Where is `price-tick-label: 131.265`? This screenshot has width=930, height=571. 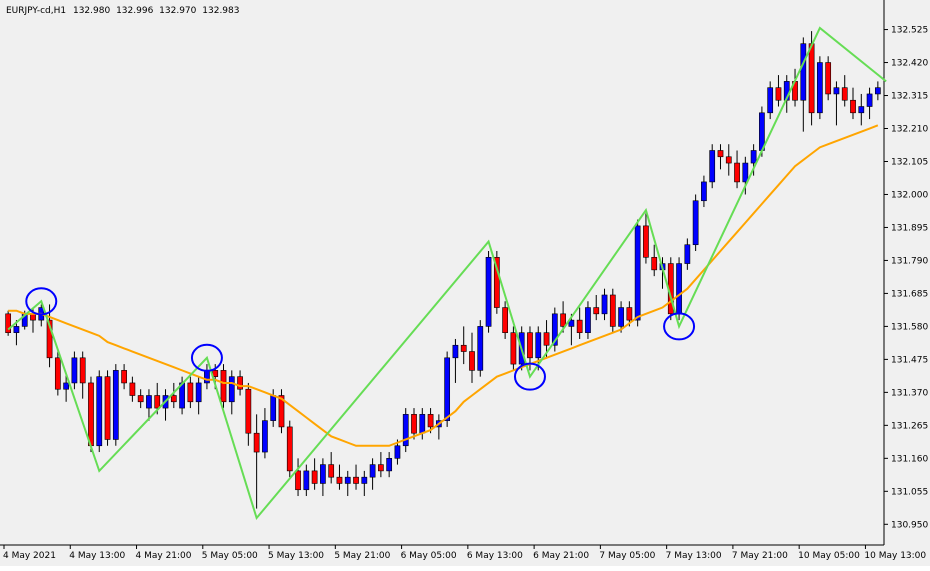 price-tick-label: 131.265 is located at coordinates (909, 426).